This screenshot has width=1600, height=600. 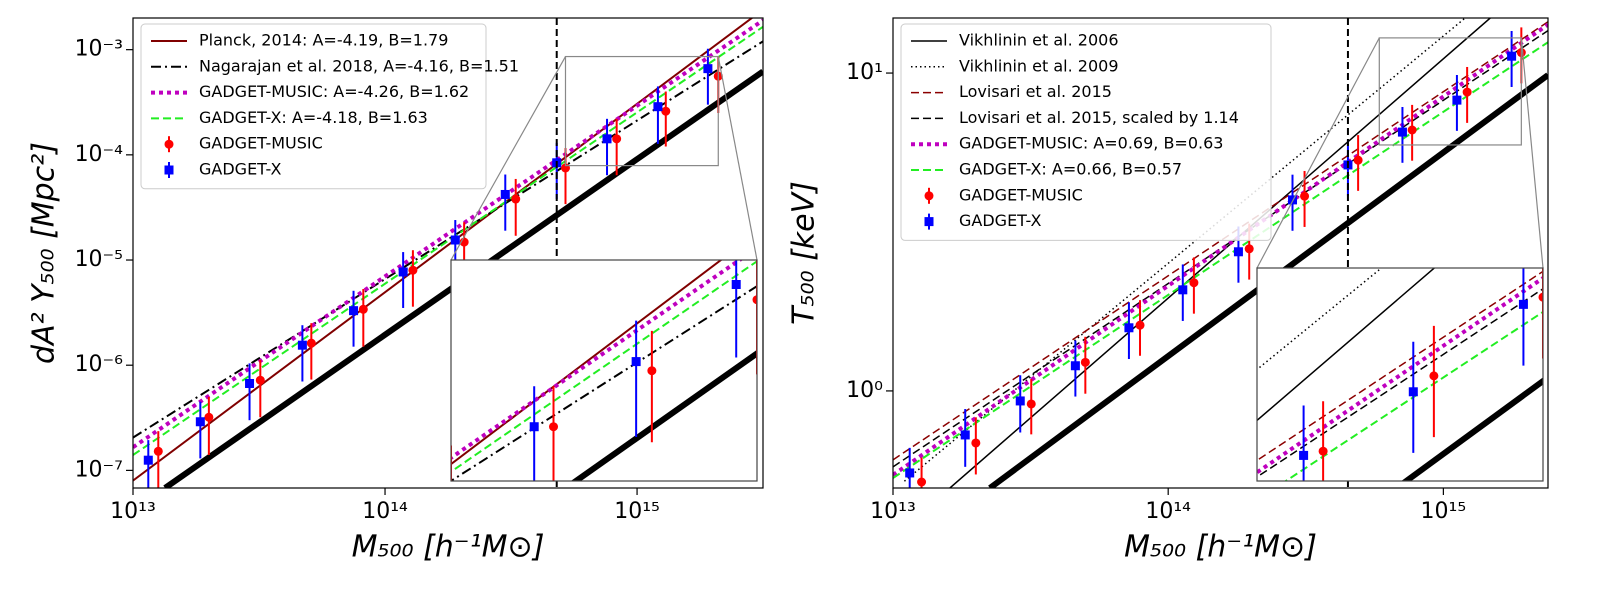 What do you see at coordinates (323, 40) in the screenshot?
I see `legend-label: Planck, 2014: A=-4.19, B=1.79` at bounding box center [323, 40].